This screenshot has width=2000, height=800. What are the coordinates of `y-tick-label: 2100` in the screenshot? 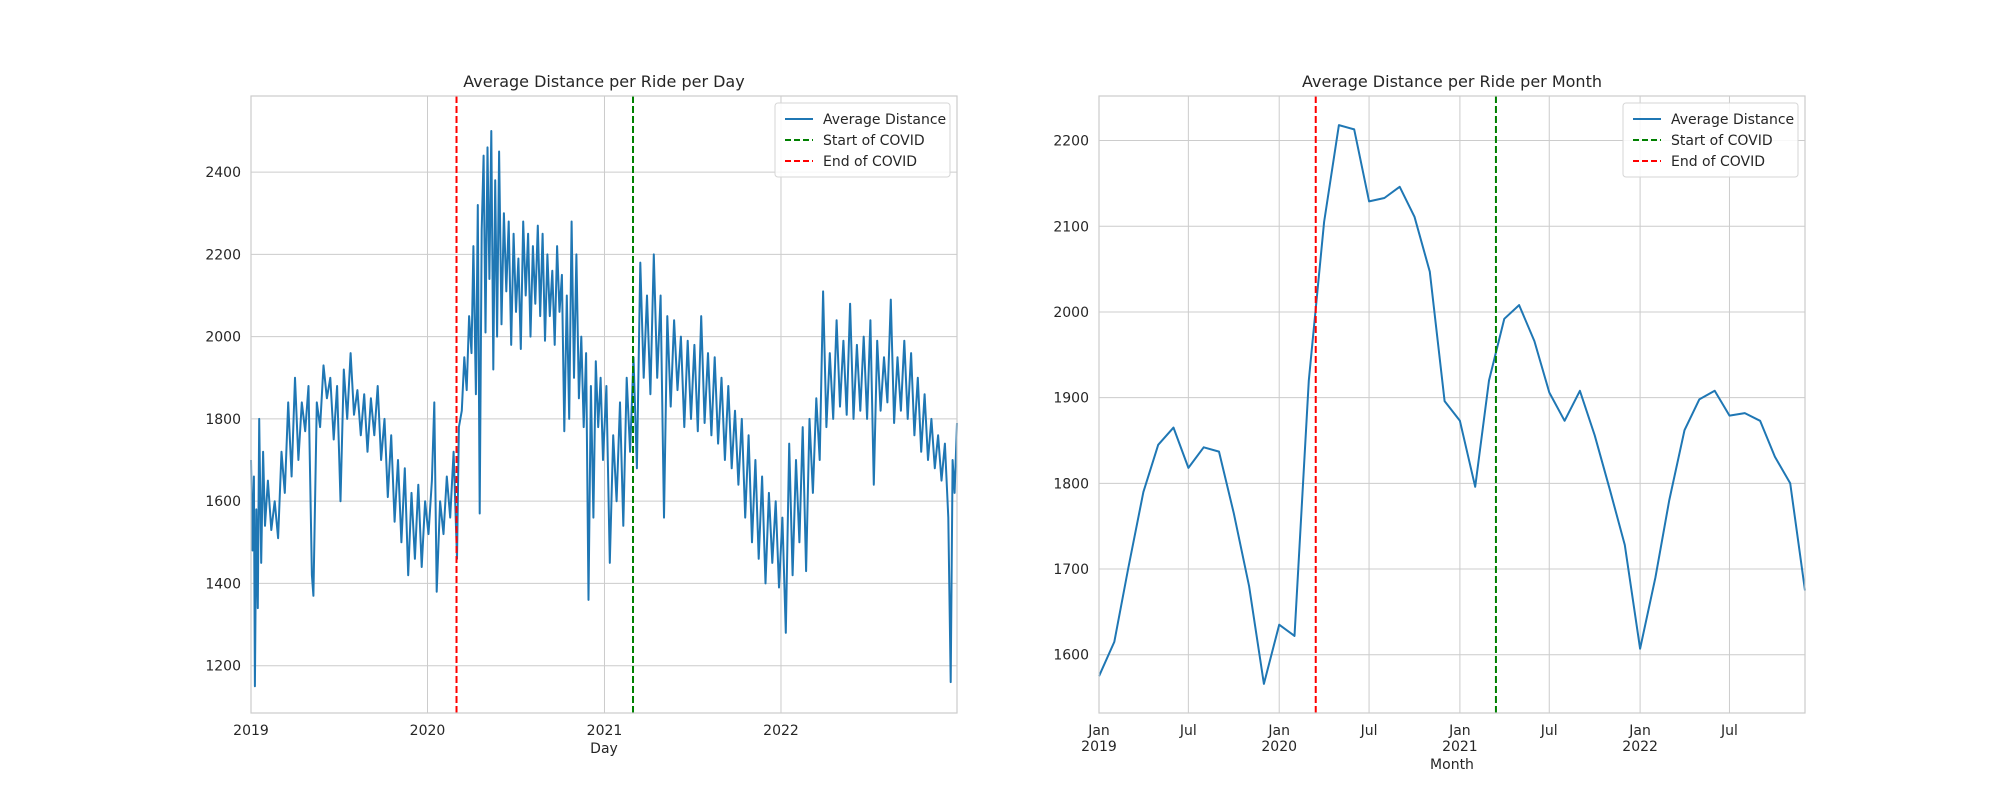 It's located at (1071, 227).